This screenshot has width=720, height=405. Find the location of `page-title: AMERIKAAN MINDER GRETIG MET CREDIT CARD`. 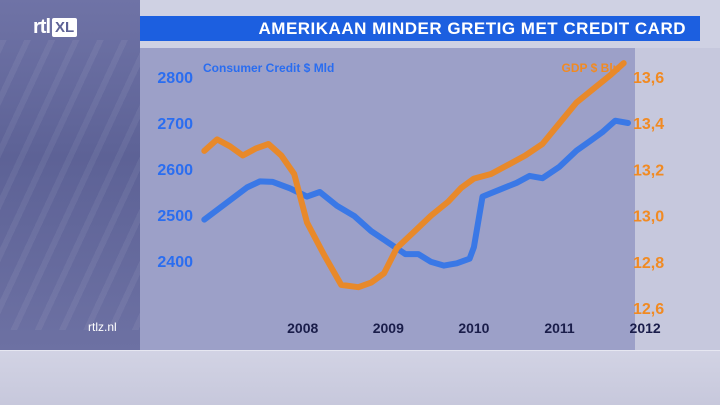

page-title: AMERIKAAN MINDER GRETIG MET CREDIT CARD is located at coordinates (472, 28).